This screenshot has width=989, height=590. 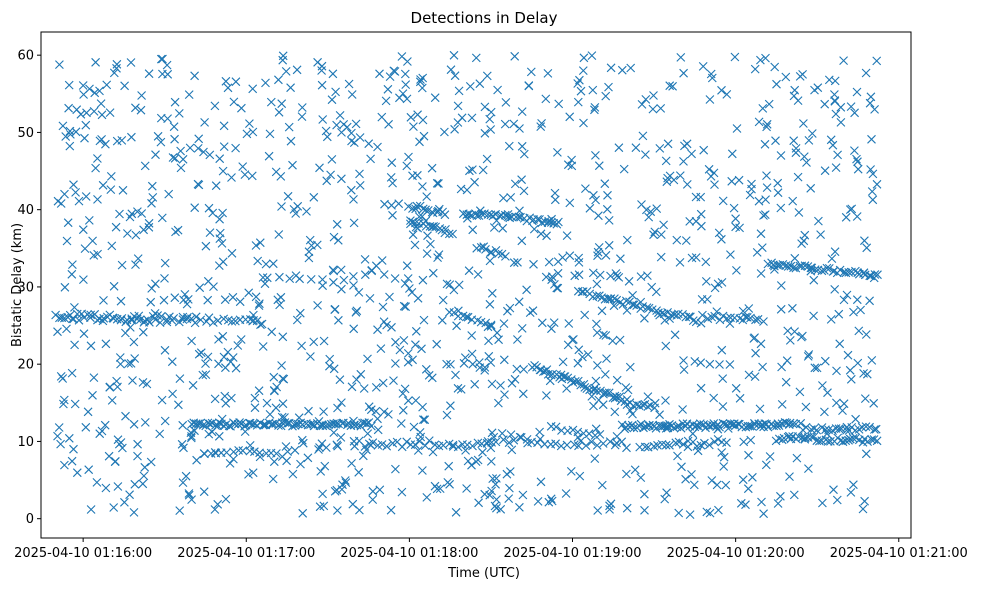 What do you see at coordinates (25, 365) in the screenshot?
I see `y-tick-label: 20` at bounding box center [25, 365].